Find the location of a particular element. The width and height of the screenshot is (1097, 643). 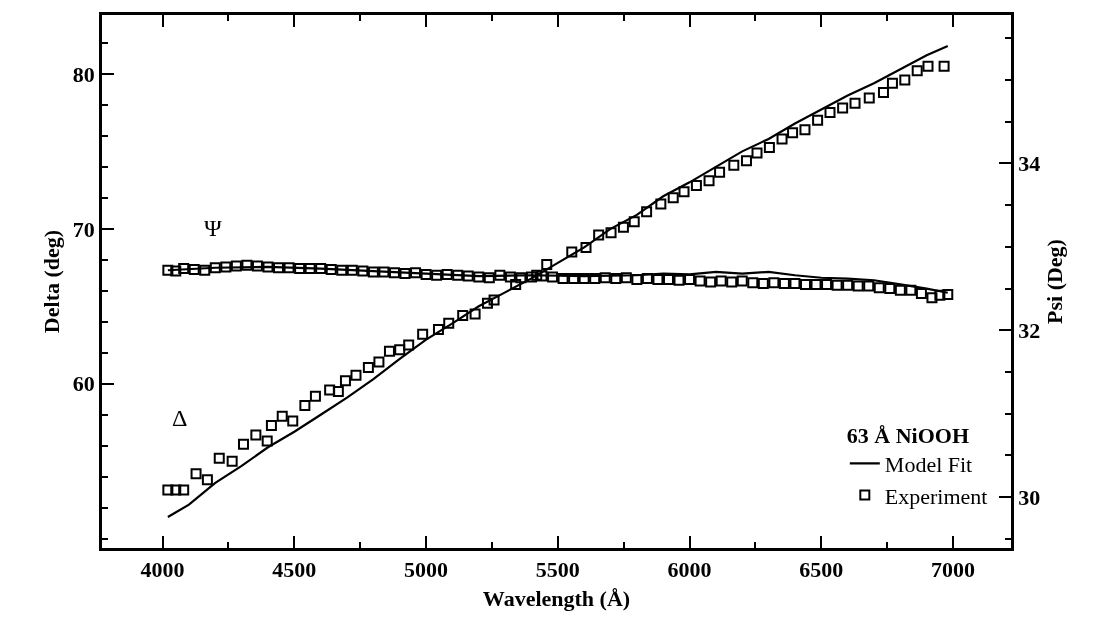

y-tick-label: 80 is located at coordinates (83, 74).